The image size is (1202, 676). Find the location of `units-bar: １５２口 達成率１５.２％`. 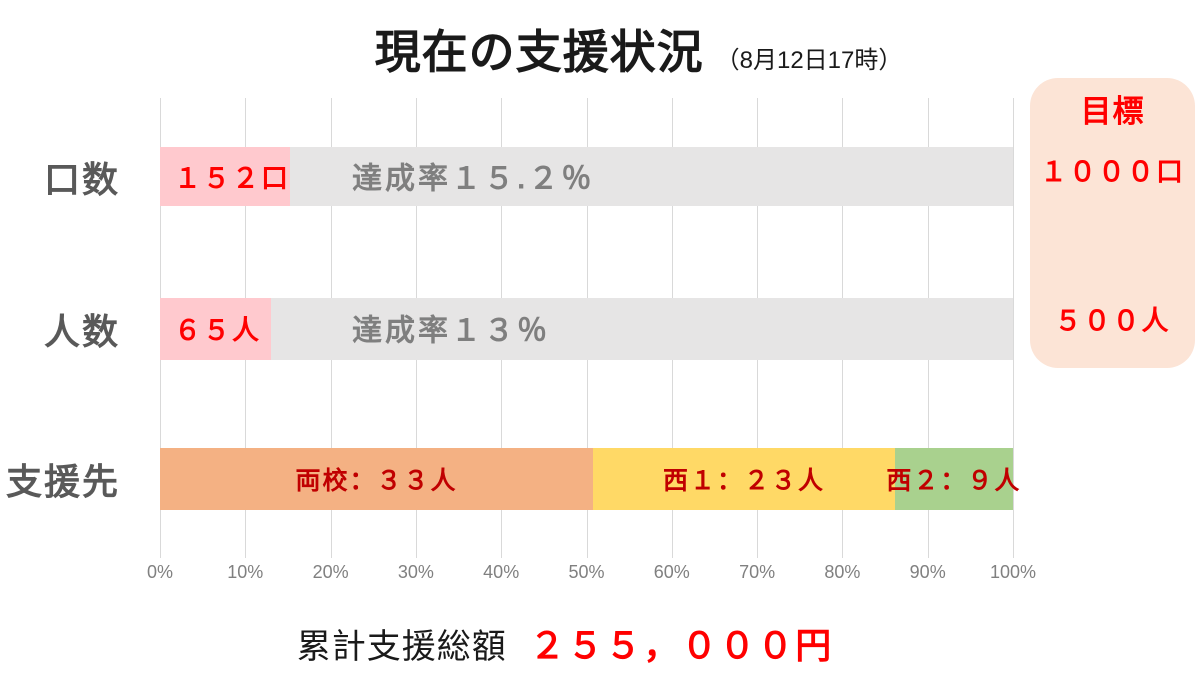

units-bar: １５２口 達成率１５.２％ is located at coordinates (586, 176).